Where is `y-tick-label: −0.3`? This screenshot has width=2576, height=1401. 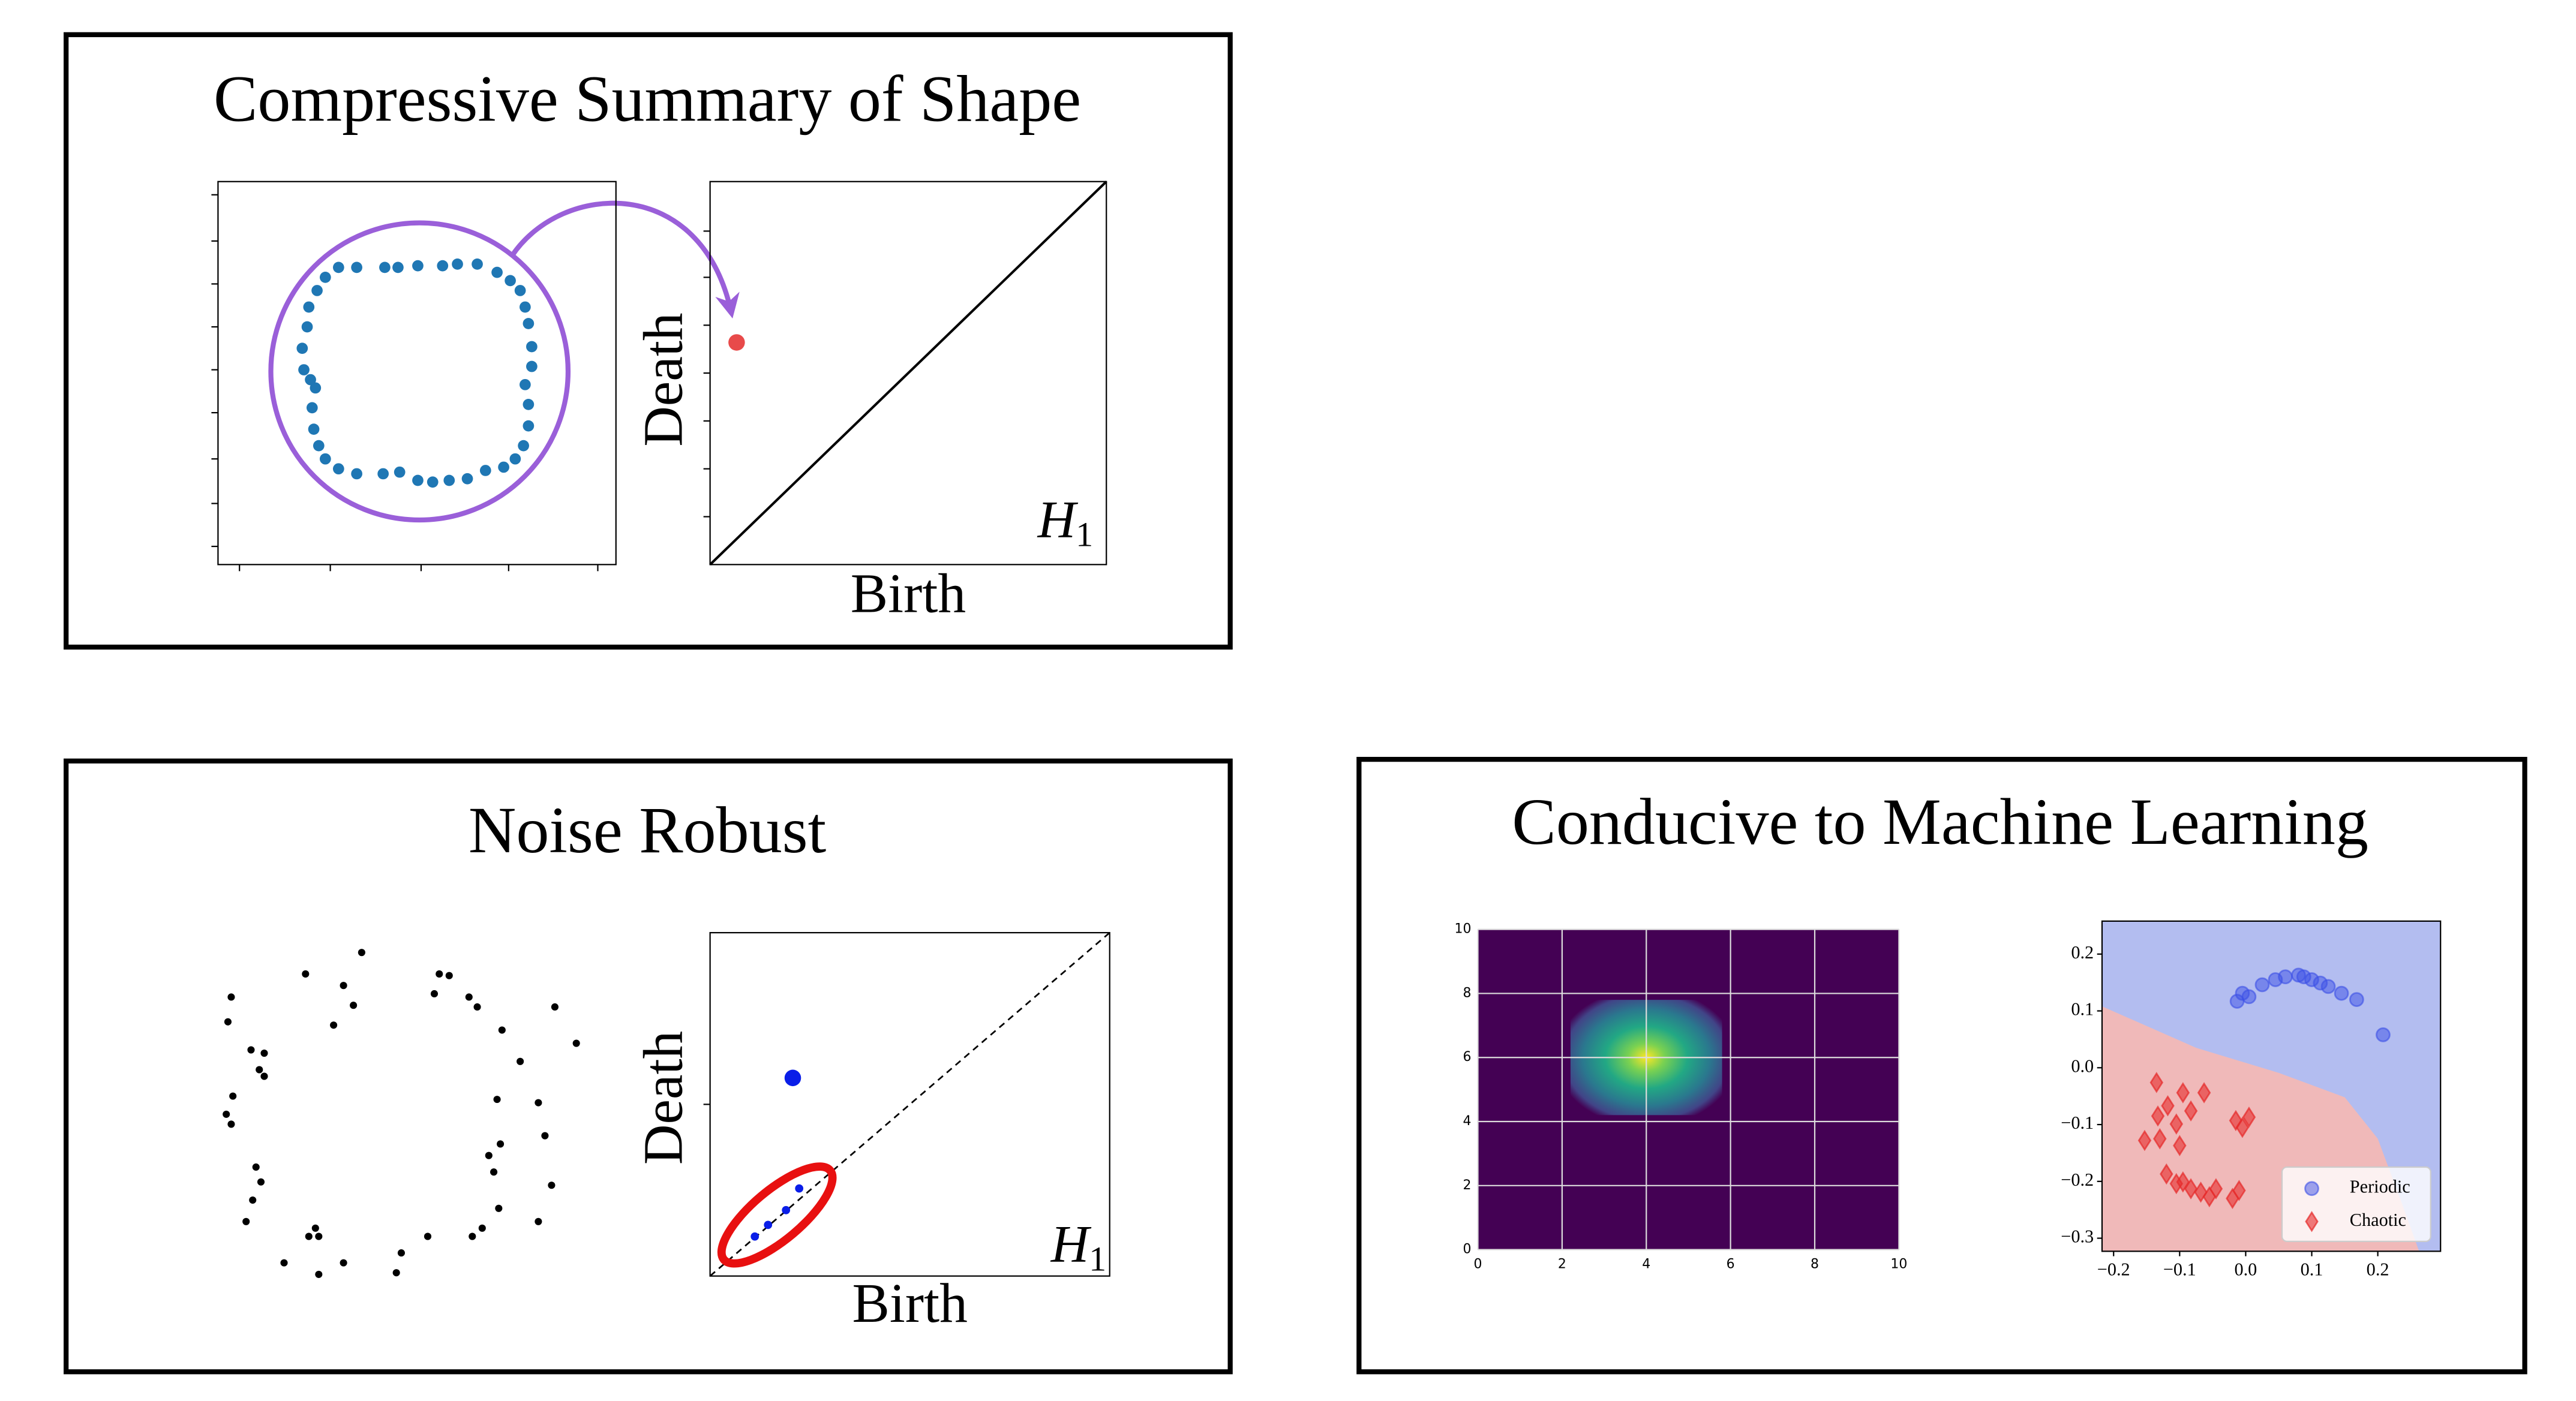
y-tick-label: −0.3 is located at coordinates (2078, 1237).